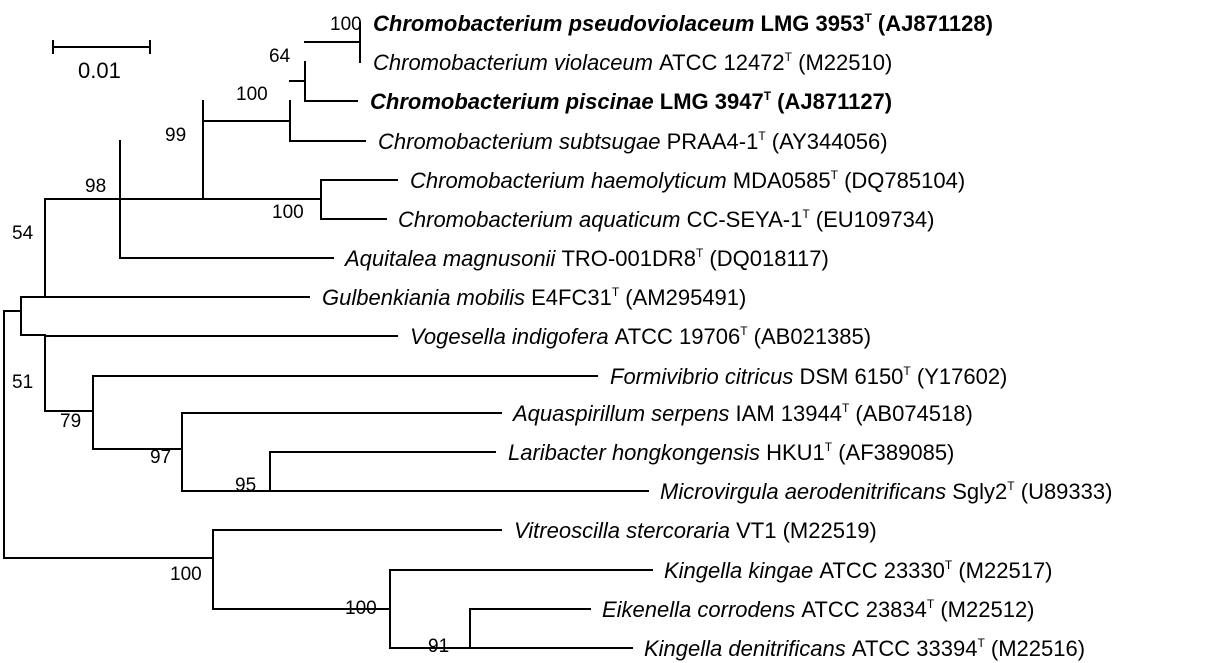 This screenshot has width=1231, height=663. I want to click on bootstrap-label: 79, so click(70, 421).